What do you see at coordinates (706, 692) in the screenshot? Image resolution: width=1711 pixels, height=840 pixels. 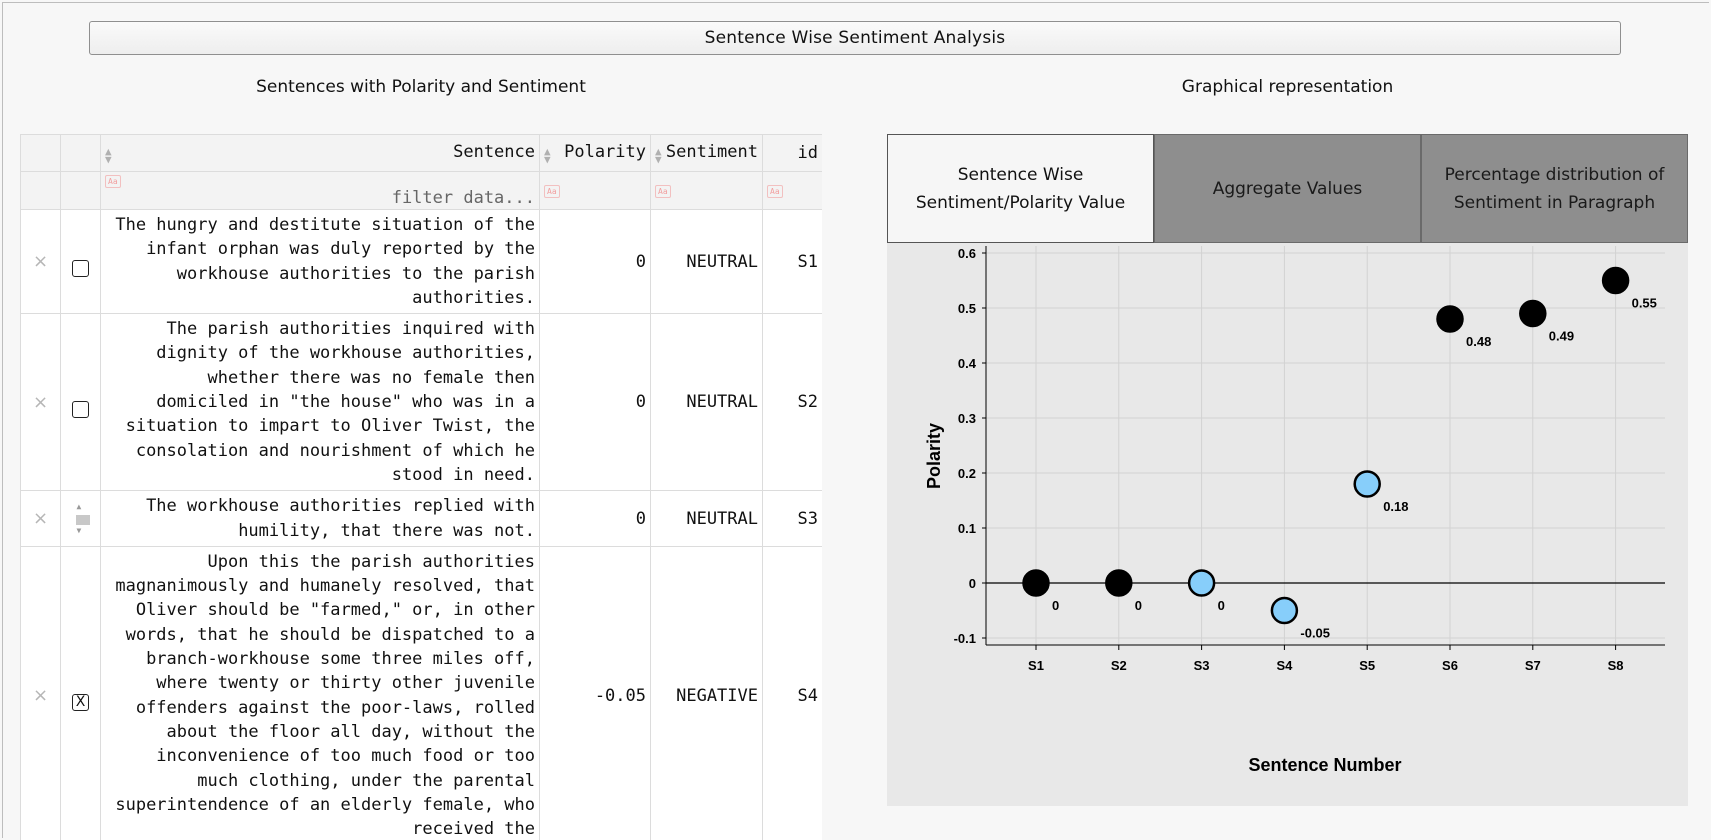 I see `sentiment-cell: NEGATIVE` at bounding box center [706, 692].